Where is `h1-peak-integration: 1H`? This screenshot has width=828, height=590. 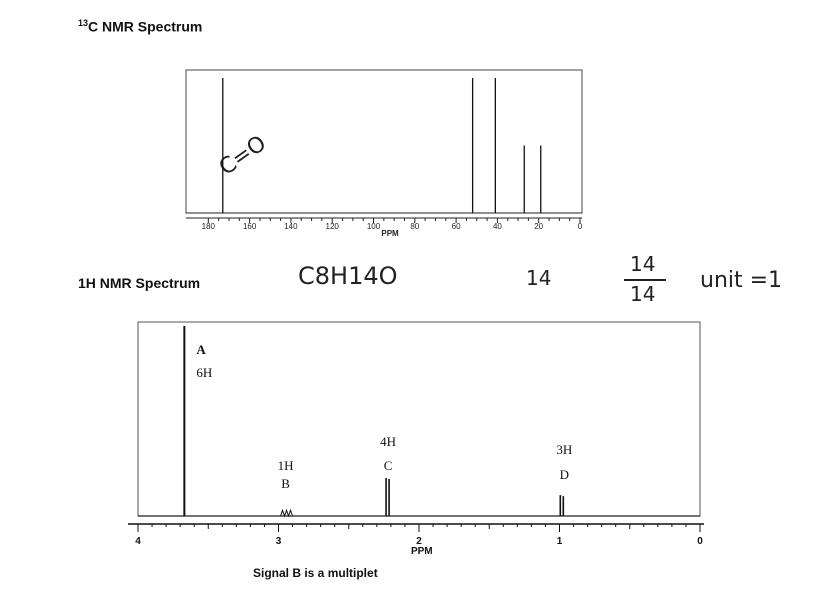 h1-peak-integration: 1H is located at coordinates (286, 465).